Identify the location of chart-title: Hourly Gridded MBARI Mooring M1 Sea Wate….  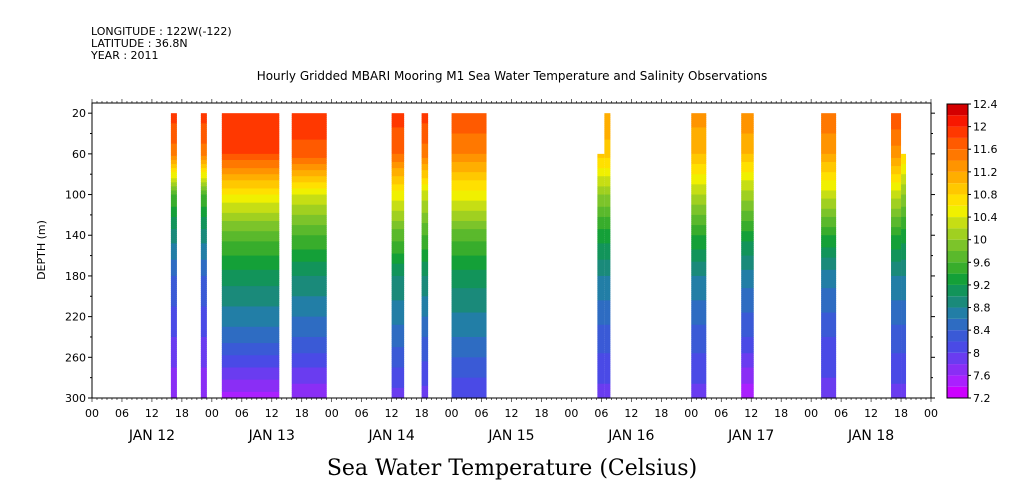
(512, 76).